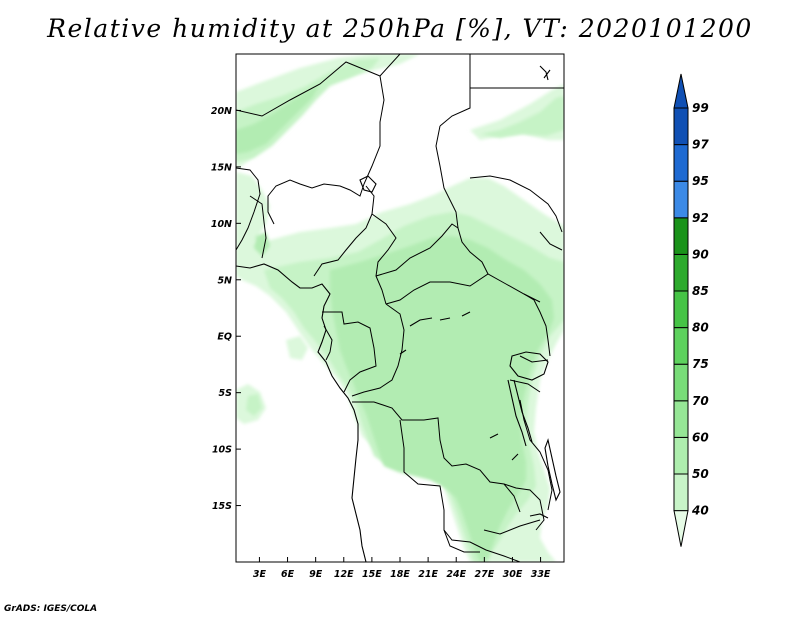 This screenshot has height=618, width=800. I want to click on lake-chad, so click(368, 184).